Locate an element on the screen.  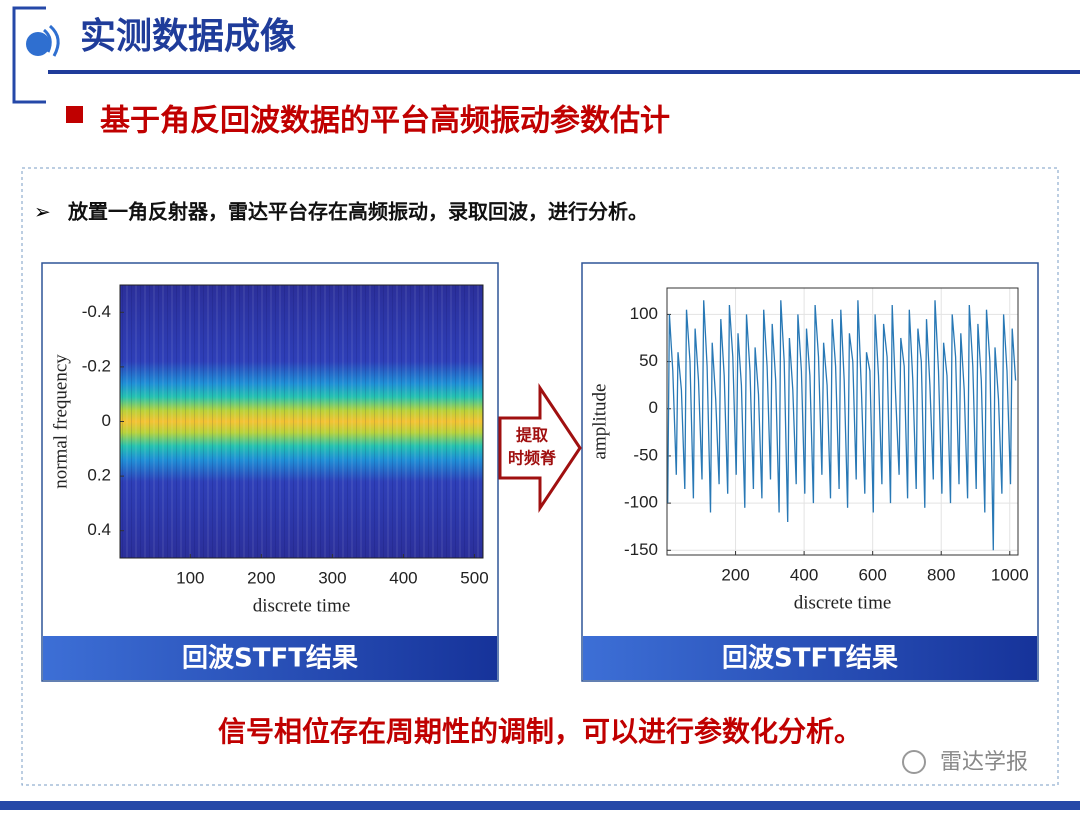
y-tick-label: 0.2 is located at coordinates (99, 475).